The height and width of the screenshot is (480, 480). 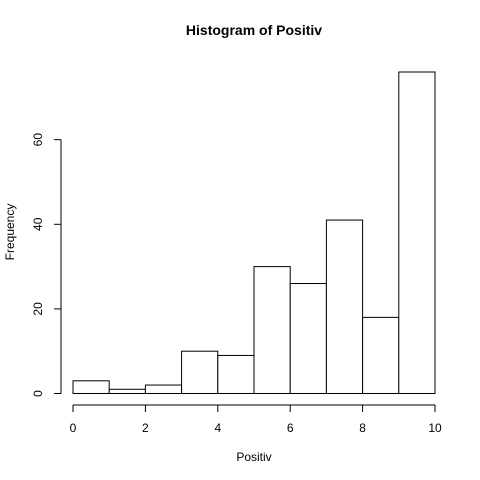 What do you see at coordinates (46, 265) in the screenshot?
I see `y-axis: 0 20 40 60` at bounding box center [46, 265].